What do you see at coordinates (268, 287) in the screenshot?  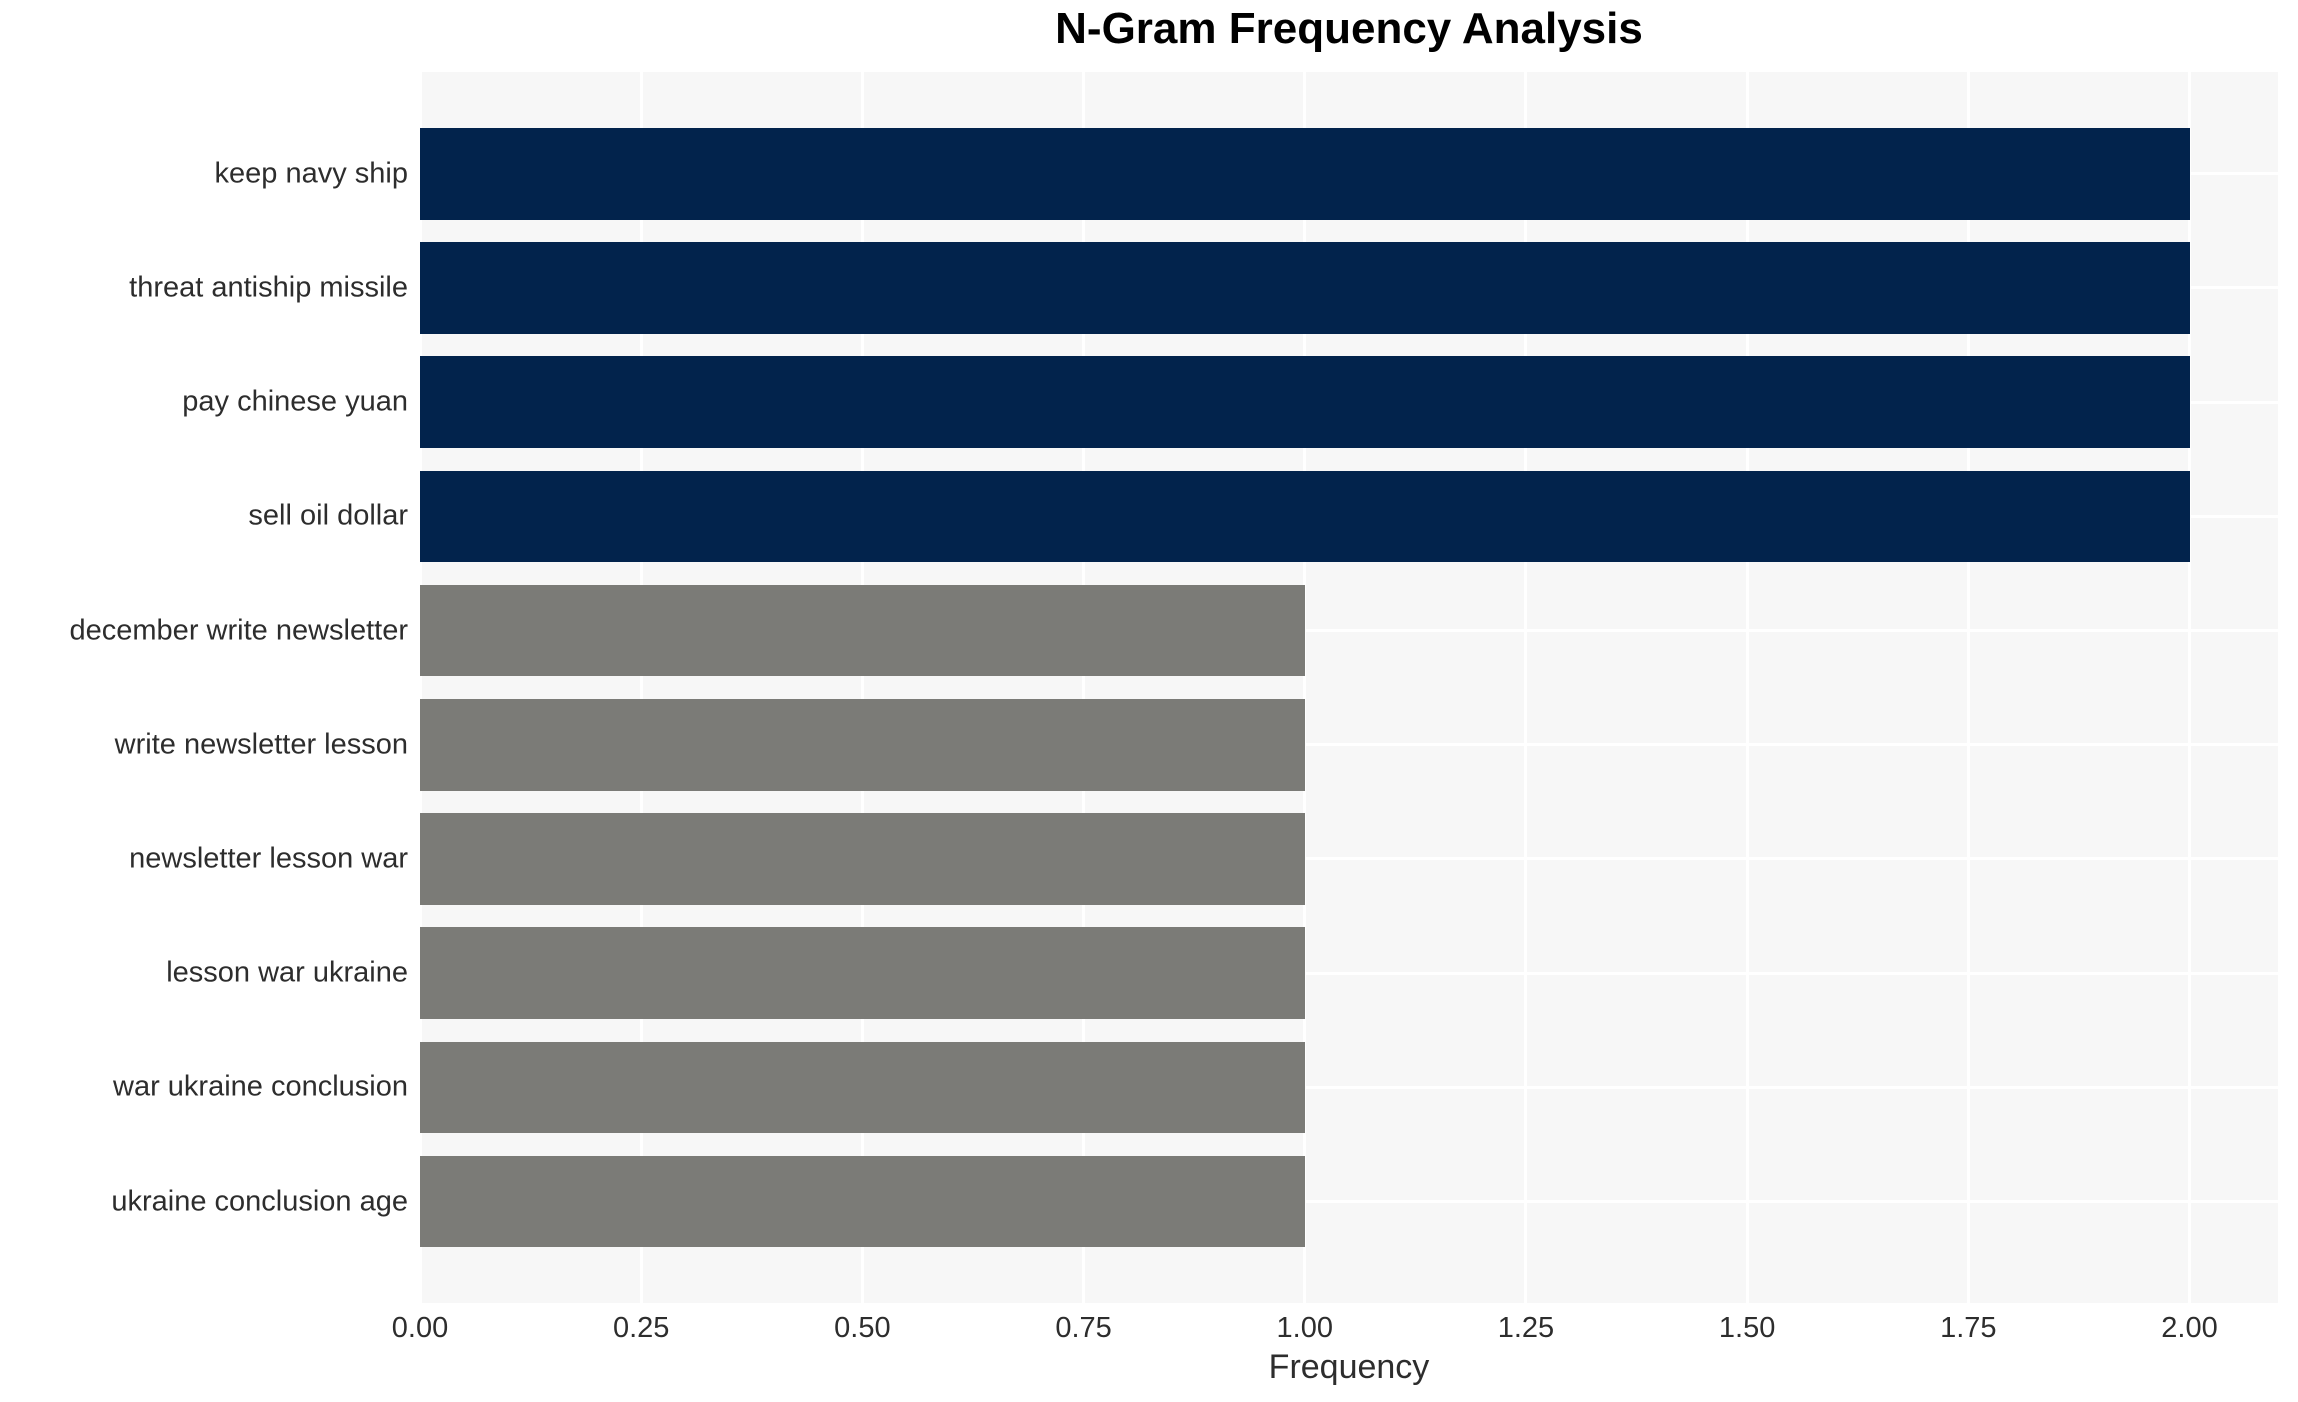 I see `y-tick-label: threat antiship missile` at bounding box center [268, 287].